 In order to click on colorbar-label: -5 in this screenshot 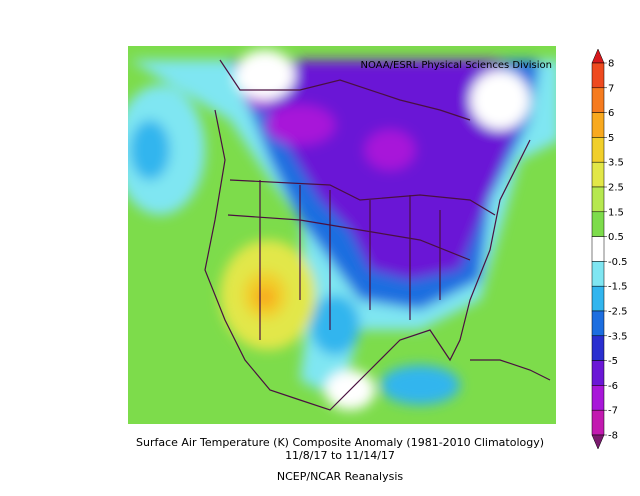, I will do `click(613, 361)`.